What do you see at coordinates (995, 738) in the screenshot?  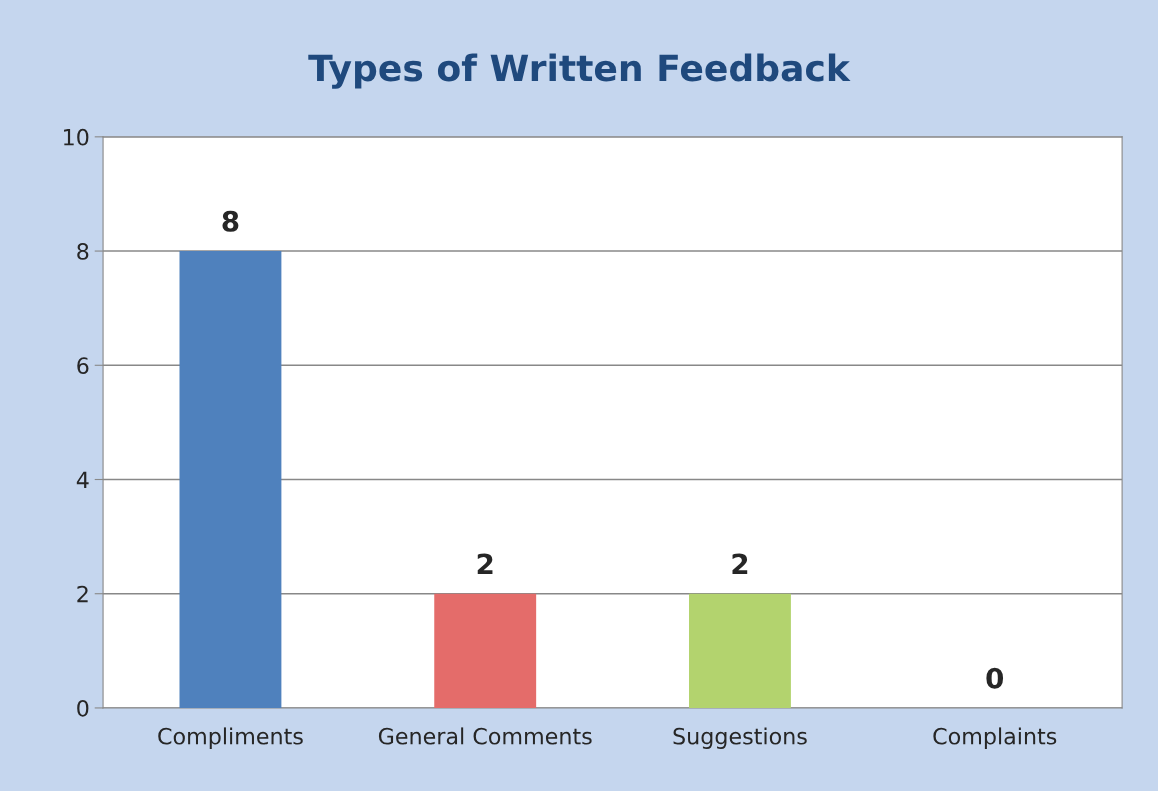 I see `x-tick-label: Complaints` at bounding box center [995, 738].